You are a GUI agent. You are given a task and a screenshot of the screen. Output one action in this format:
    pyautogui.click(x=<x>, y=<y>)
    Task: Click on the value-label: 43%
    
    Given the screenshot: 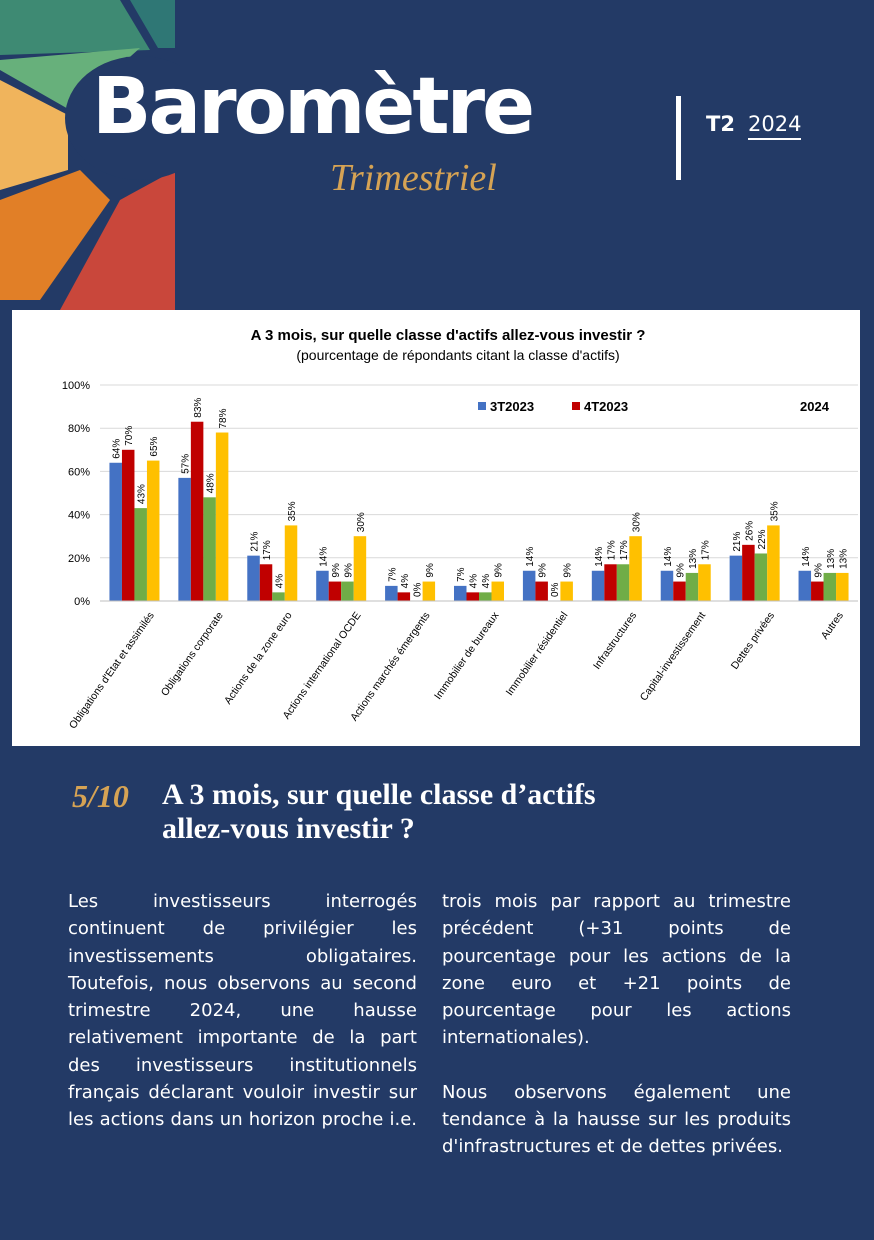 What is the action you would take?
    pyautogui.click(x=142, y=494)
    